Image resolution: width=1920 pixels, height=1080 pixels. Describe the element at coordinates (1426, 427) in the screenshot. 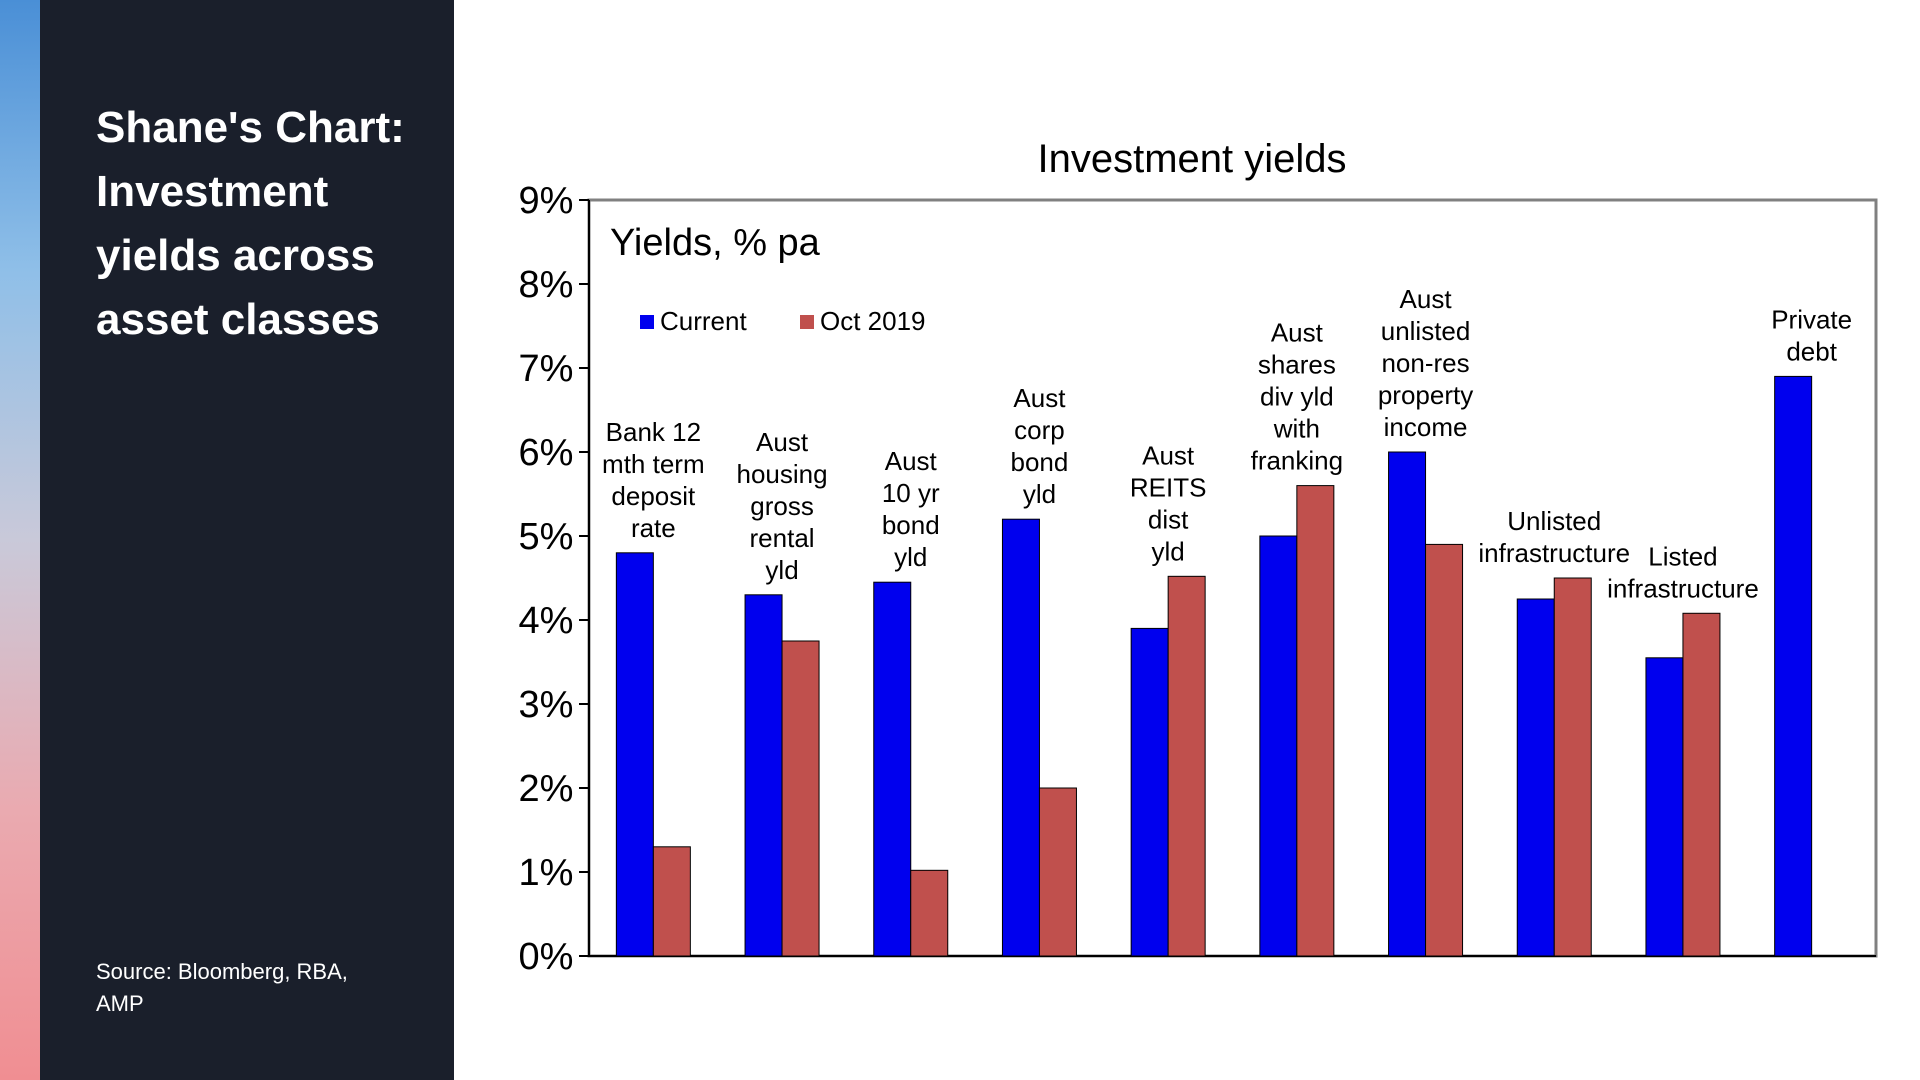

I see `category-label: income` at that location.